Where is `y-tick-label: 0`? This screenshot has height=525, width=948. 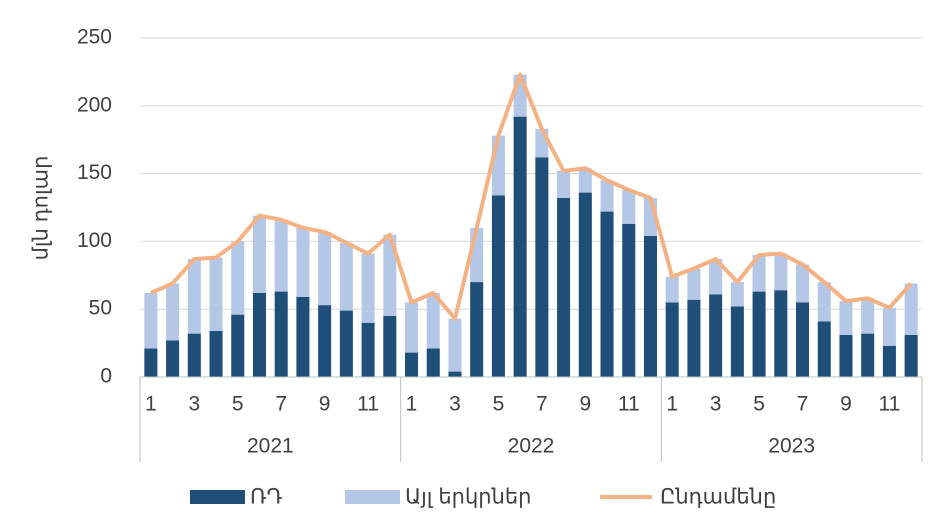
y-tick-label: 0 is located at coordinates (106, 376).